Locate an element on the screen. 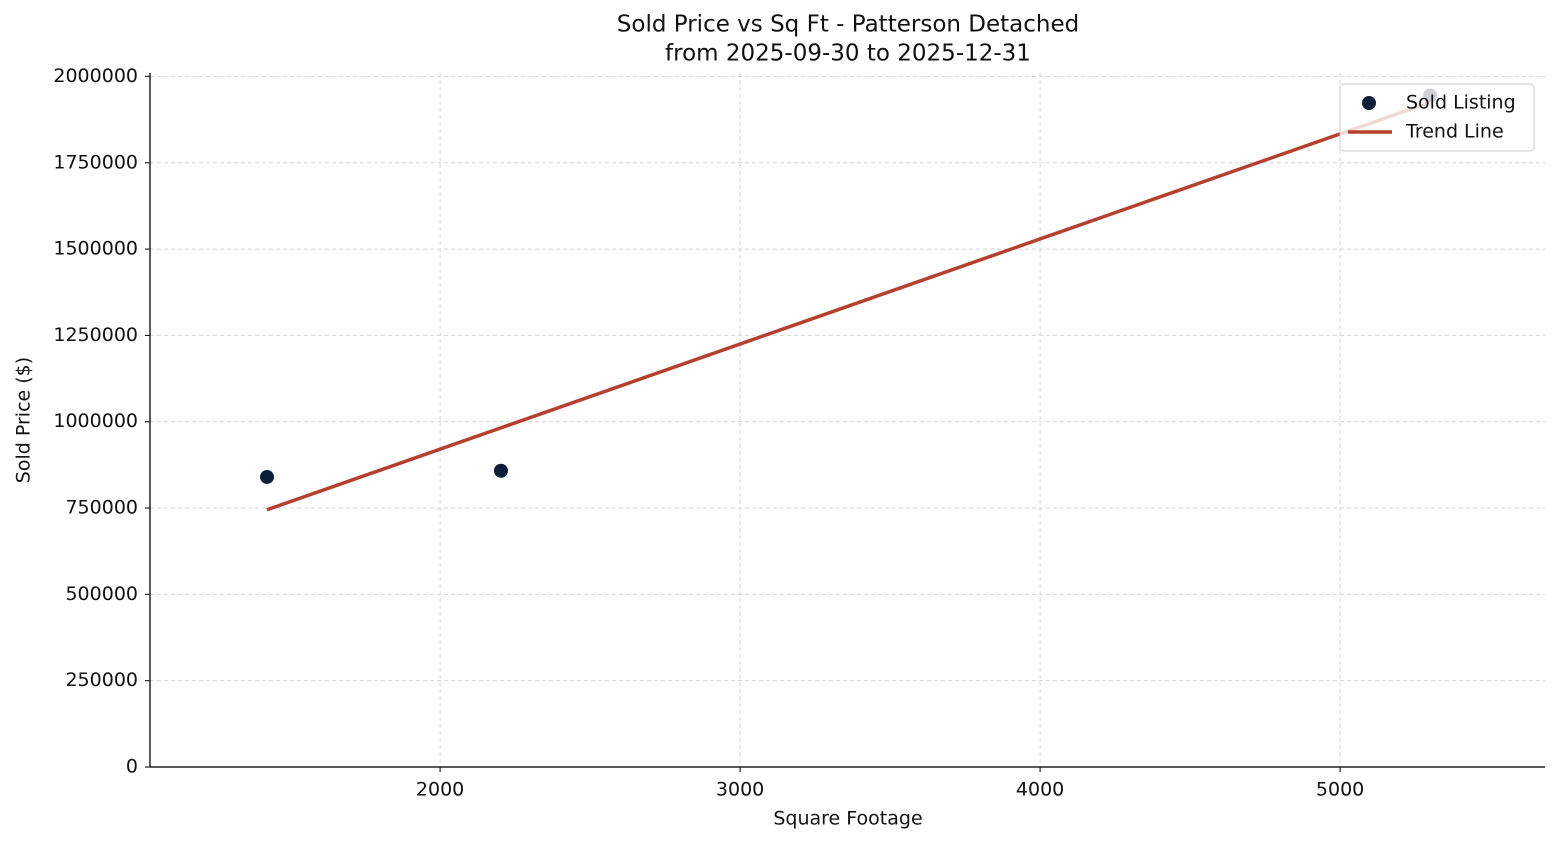  chart-title: Sold Price vs Sq Ft - Patterson Detached is located at coordinates (848, 25).